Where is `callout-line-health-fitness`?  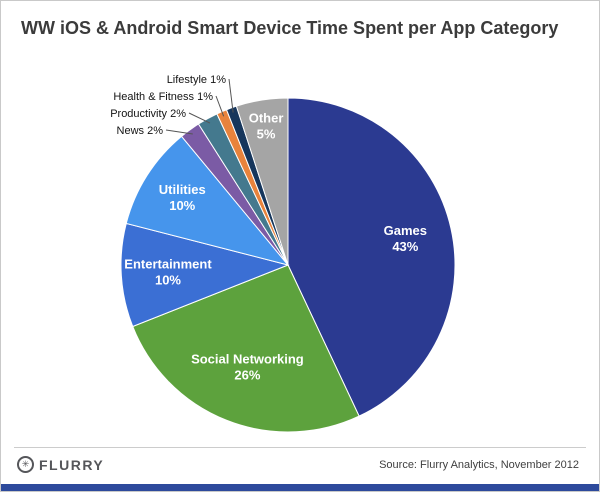
callout-line-health-fitness is located at coordinates (220, 106).